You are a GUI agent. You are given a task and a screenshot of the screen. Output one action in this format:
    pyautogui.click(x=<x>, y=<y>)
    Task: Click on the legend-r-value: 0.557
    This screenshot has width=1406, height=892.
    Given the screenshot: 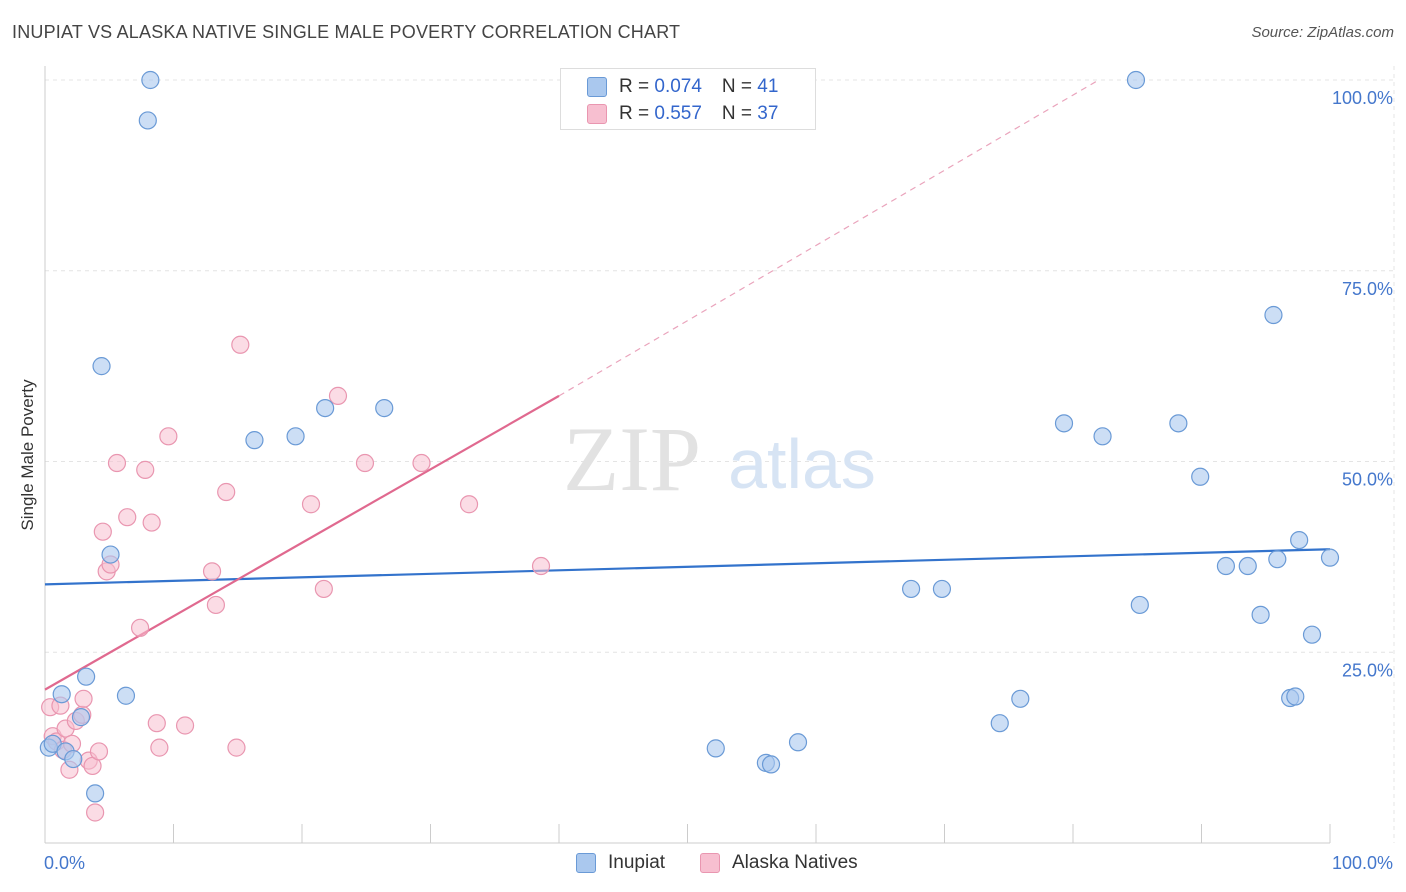 What is the action you would take?
    pyautogui.click(x=678, y=113)
    